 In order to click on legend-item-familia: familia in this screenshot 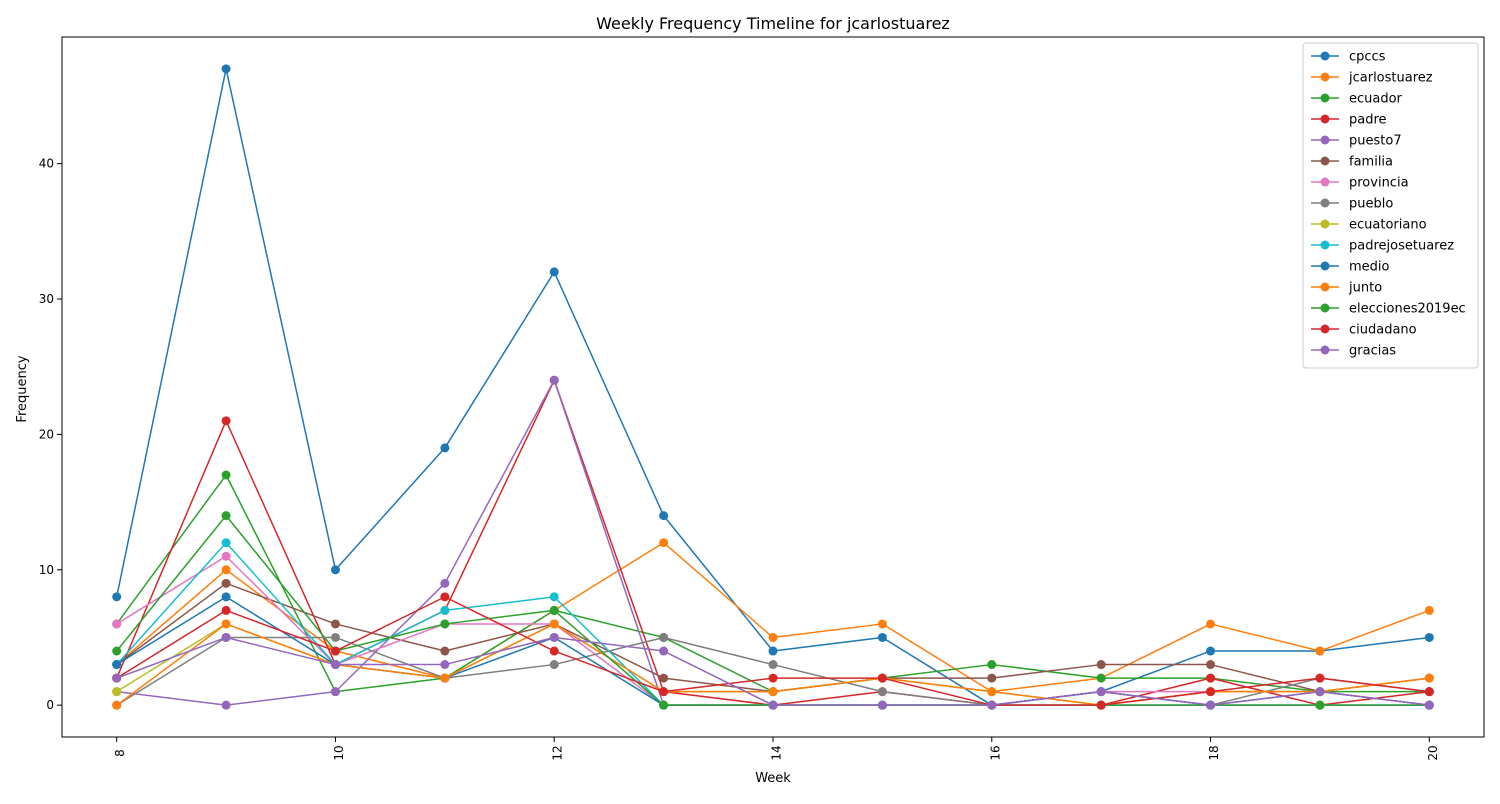, I will do `click(1352, 162)`.